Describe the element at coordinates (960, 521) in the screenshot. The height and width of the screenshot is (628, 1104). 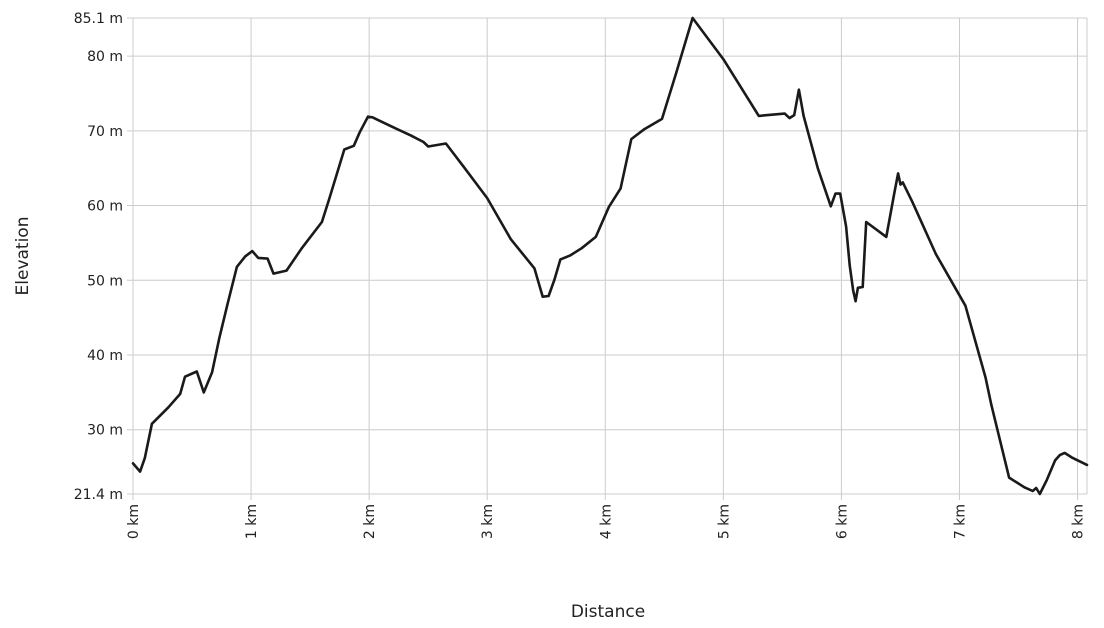
I see `x-tick-label: 7 km` at that location.